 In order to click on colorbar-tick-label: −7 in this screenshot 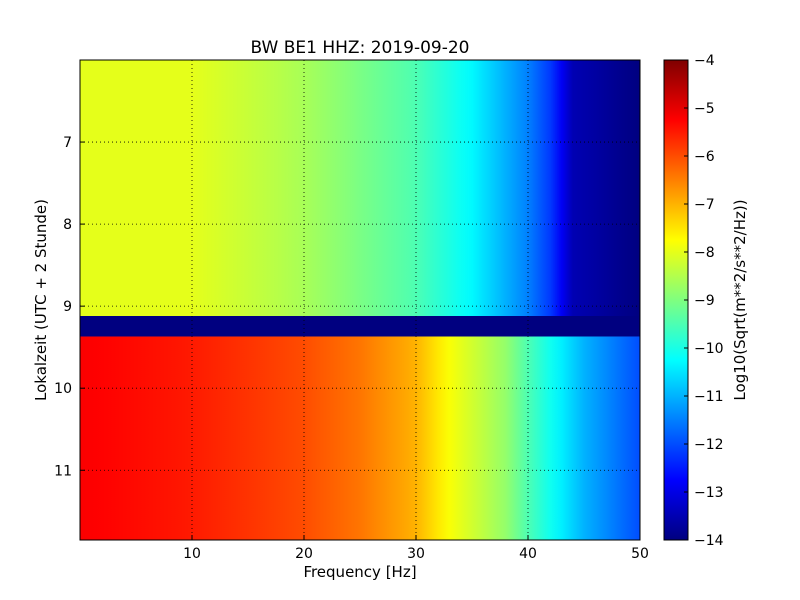, I will do `click(704, 205)`.